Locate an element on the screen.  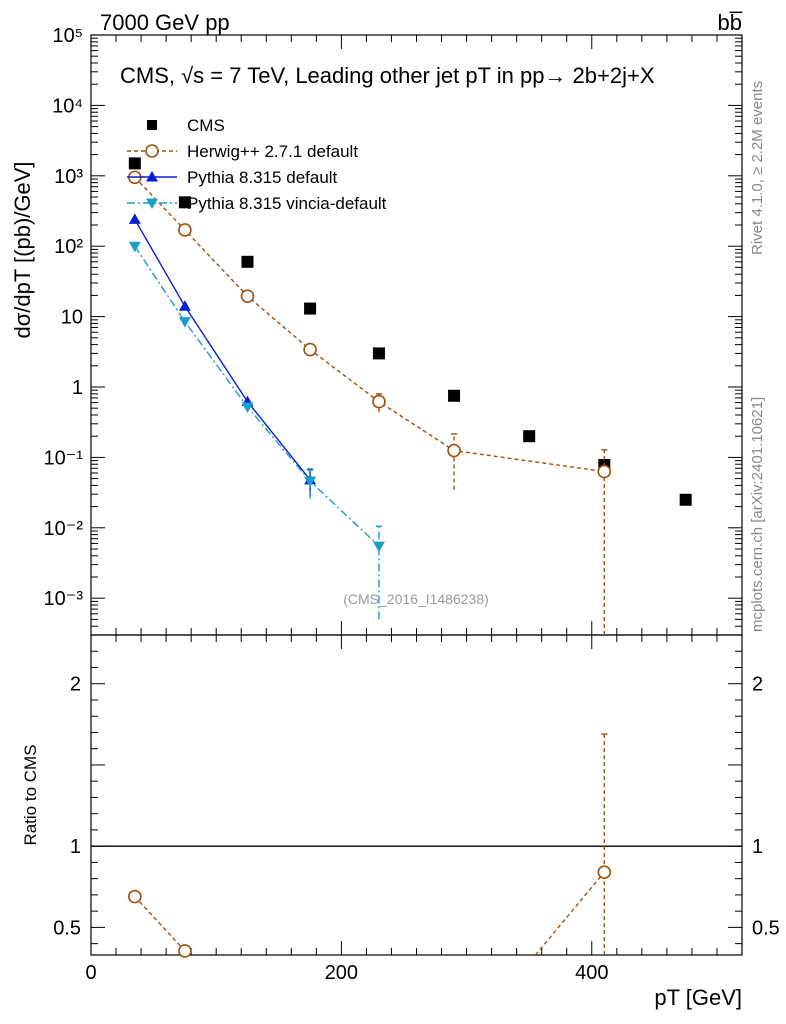
pythia-8-315-default-line is located at coordinates (222, 350).